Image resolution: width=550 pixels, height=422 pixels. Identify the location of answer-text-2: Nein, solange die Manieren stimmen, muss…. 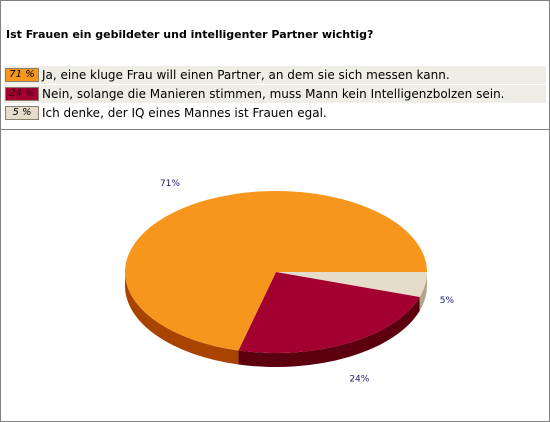
(273, 94).